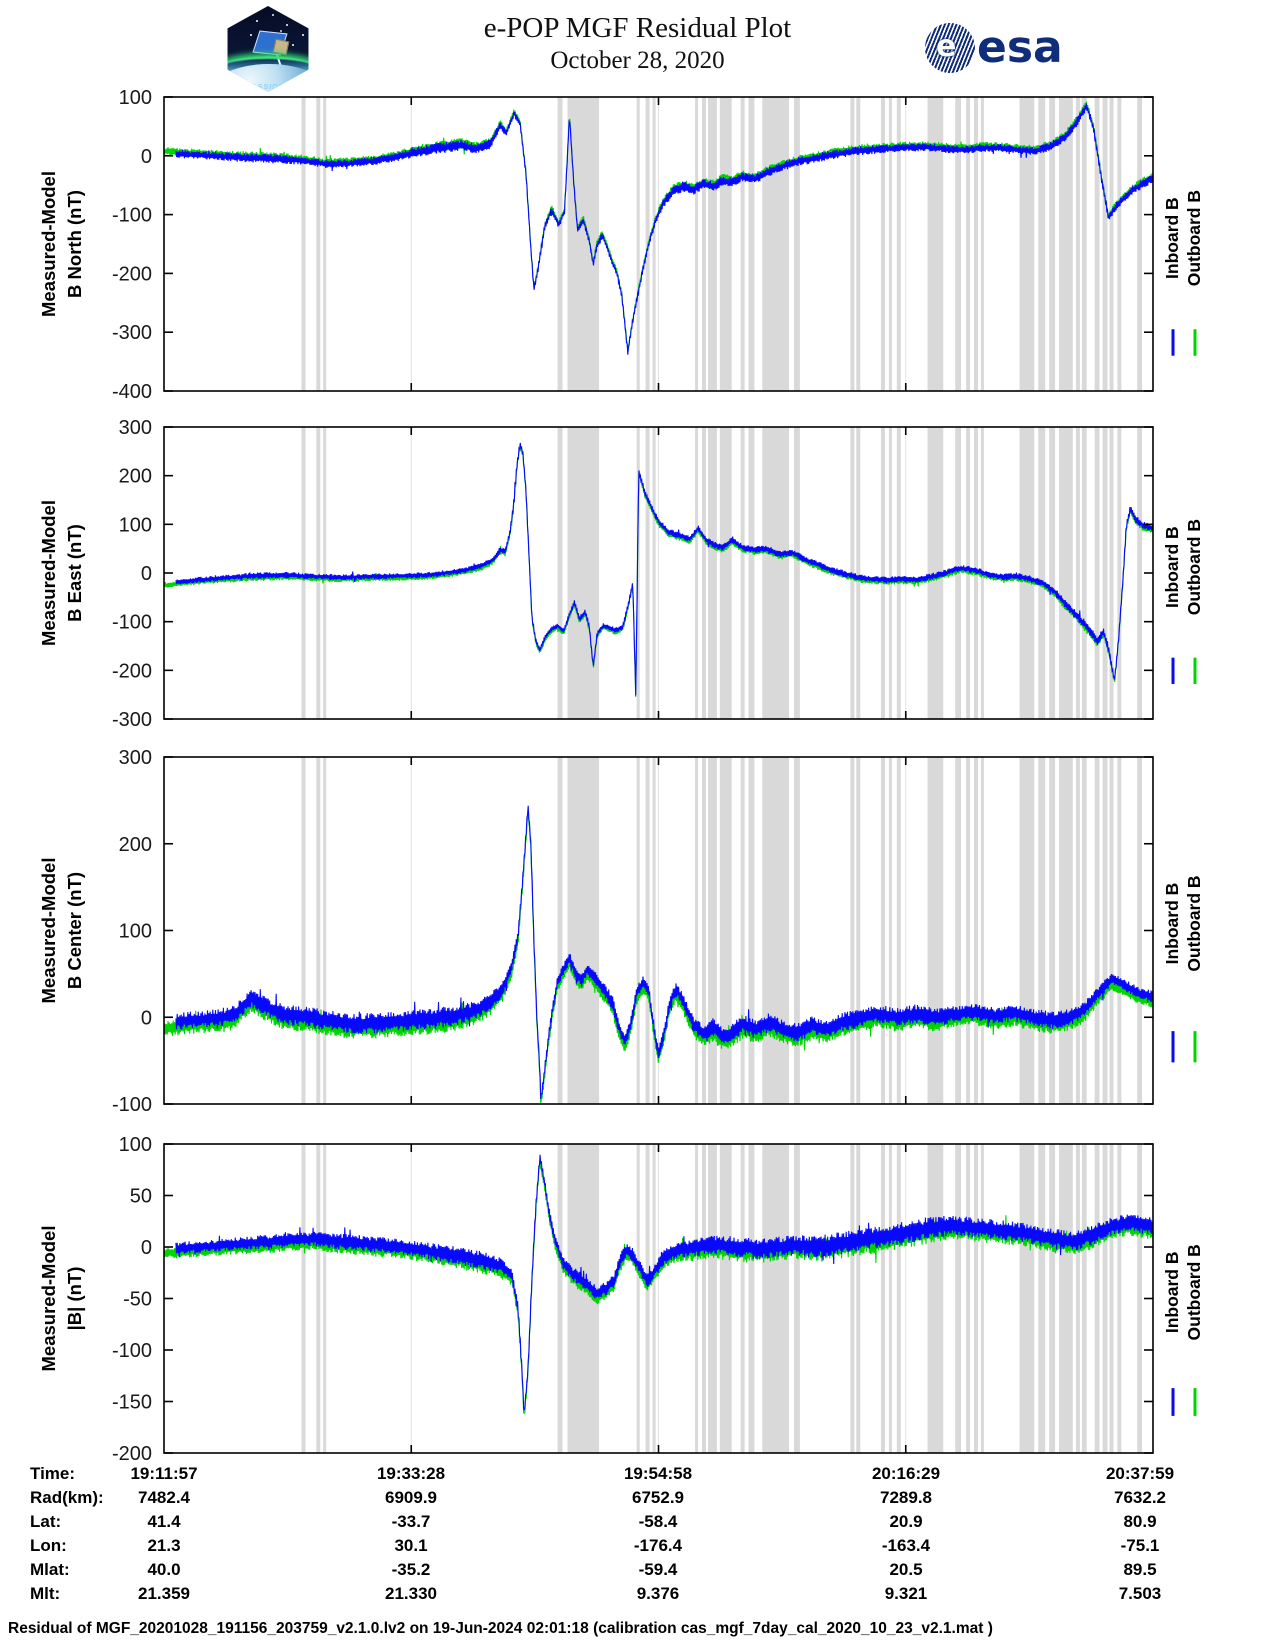 The height and width of the screenshot is (1650, 1275). Describe the element at coordinates (1140, 1569) in the screenshot. I see `cell: 89.5` at that location.